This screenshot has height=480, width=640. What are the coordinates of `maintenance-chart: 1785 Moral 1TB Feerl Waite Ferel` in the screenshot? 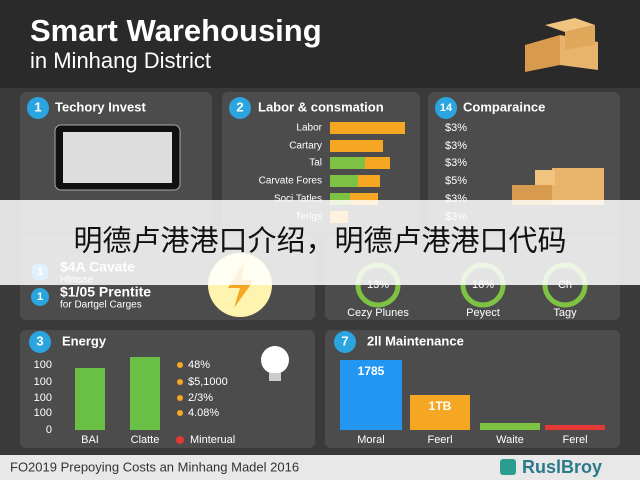 It's located at (472, 403).